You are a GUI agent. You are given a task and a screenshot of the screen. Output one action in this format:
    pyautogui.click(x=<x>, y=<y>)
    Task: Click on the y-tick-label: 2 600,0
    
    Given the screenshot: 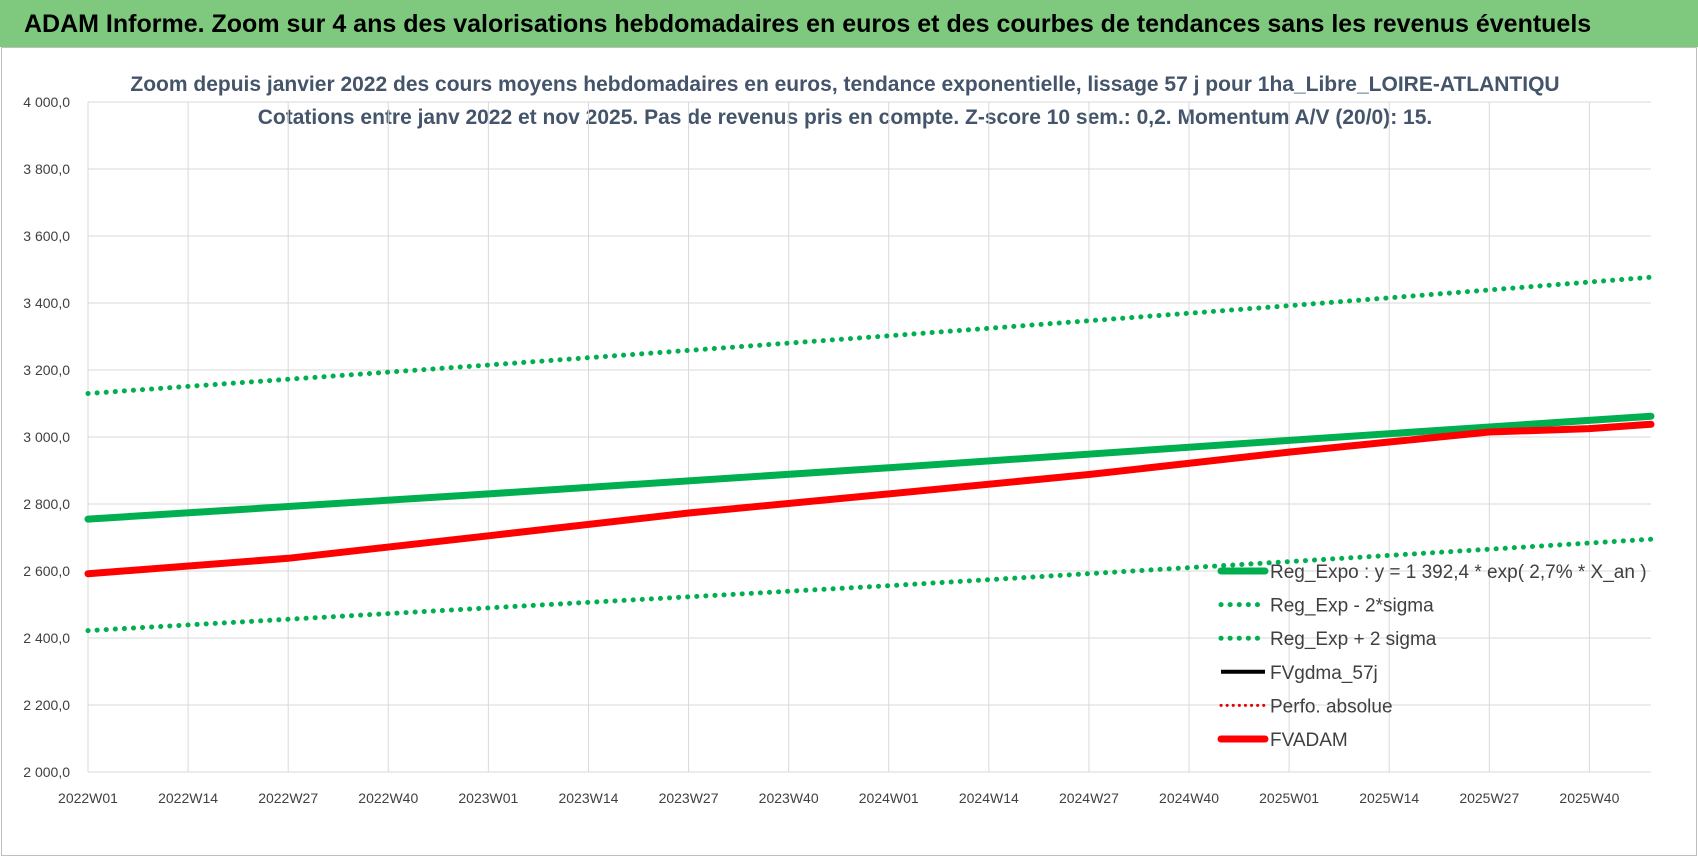 What is the action you would take?
    pyautogui.click(x=46, y=571)
    